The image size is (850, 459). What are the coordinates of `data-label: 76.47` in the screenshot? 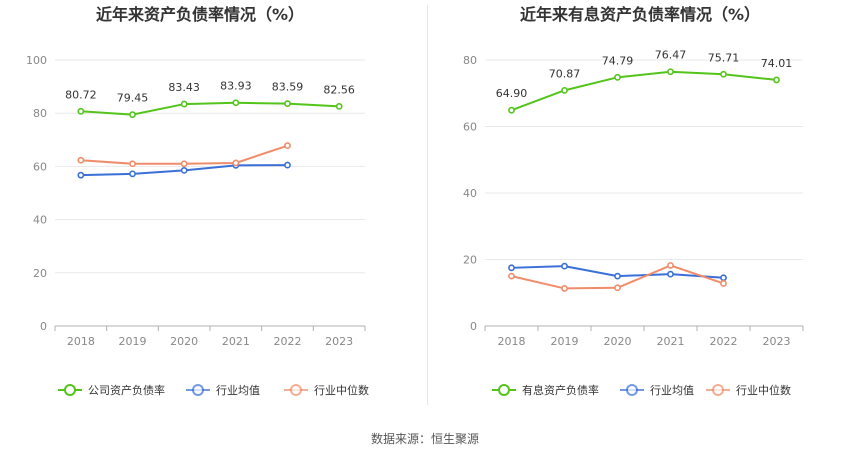 It's located at (671, 55).